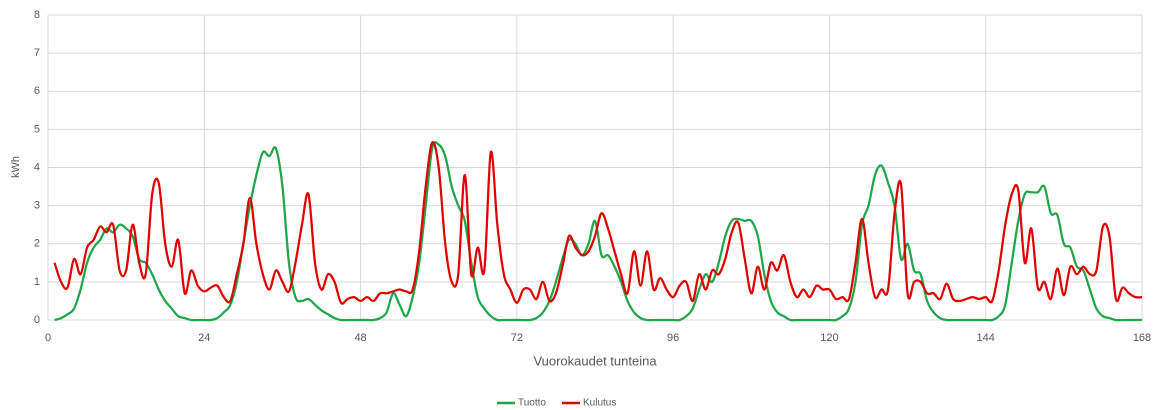  I want to click on y-tick-label: 6, so click(37, 91).